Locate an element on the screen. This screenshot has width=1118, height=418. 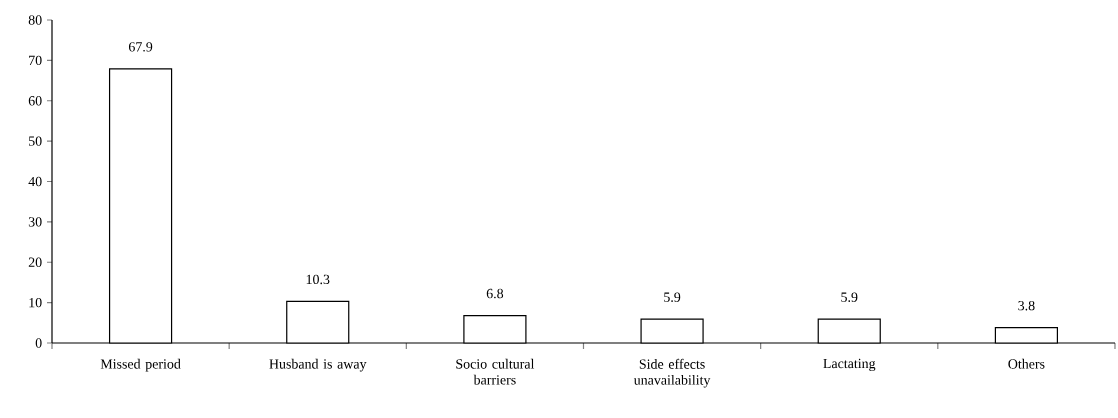
x-tick-label: Others is located at coordinates (1026, 363).